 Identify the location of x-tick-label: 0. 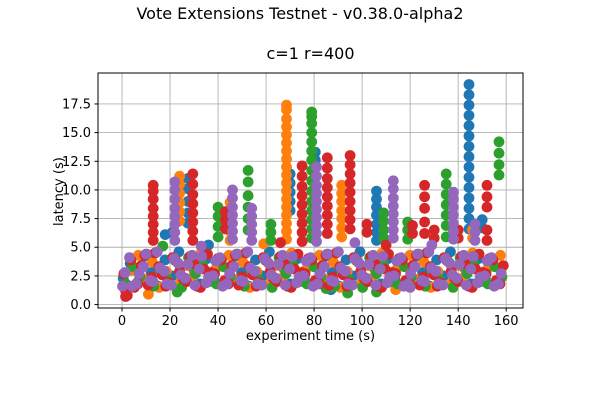
(122, 321).